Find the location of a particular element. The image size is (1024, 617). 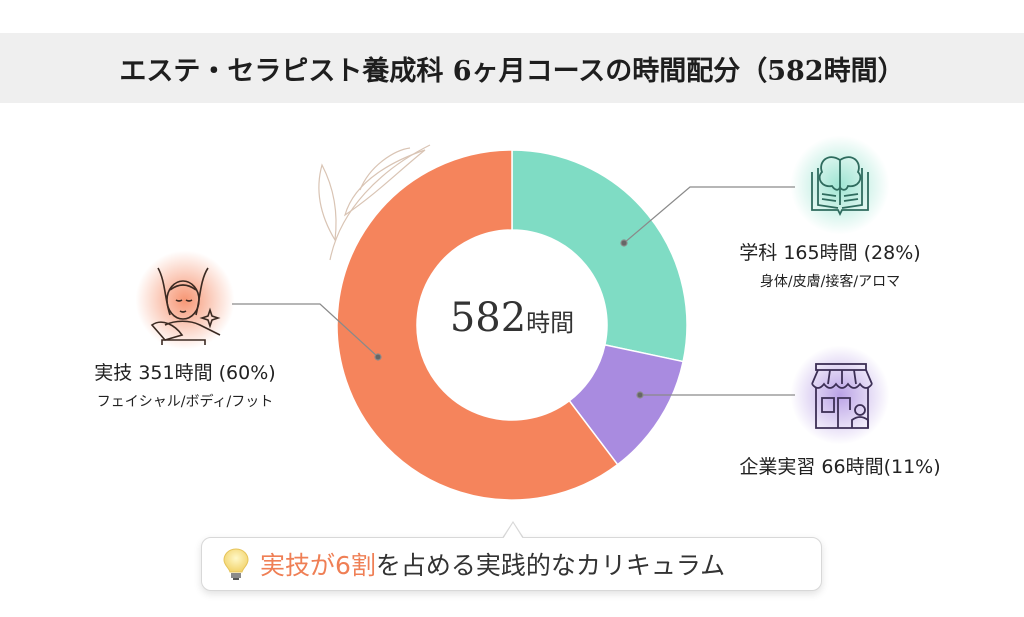

label-jisshu: 企業実習 66時間(11%) is located at coordinates (840, 465).